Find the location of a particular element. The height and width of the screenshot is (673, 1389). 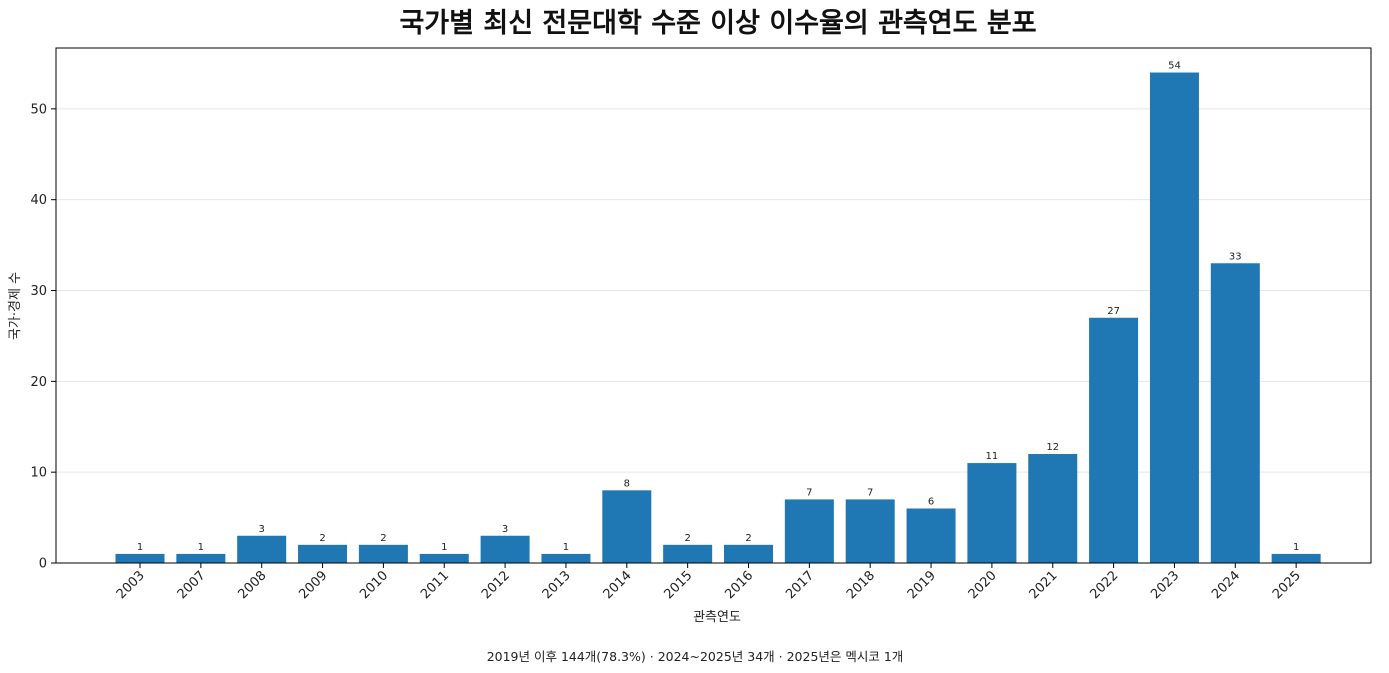

x-tick-label: 2012 is located at coordinates (496, 585).